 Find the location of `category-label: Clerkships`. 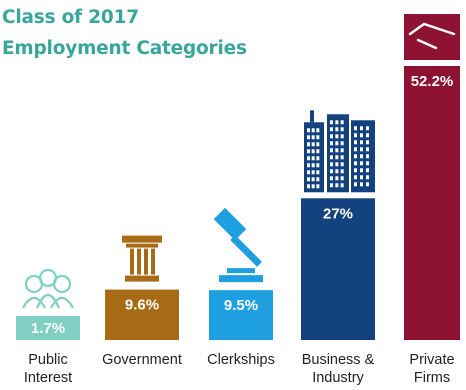

category-label: Clerkships is located at coordinates (241, 360).